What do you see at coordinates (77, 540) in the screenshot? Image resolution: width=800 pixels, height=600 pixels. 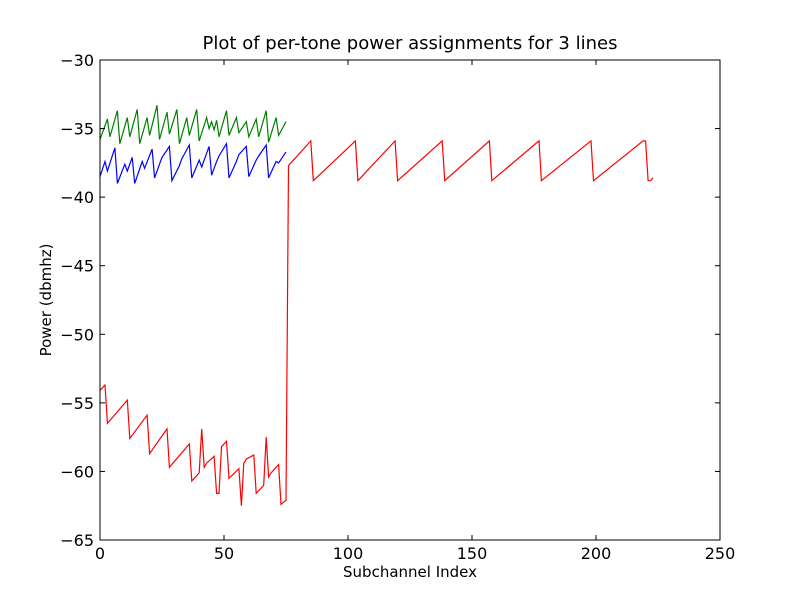 I see `y-tick-label: −65` at bounding box center [77, 540].